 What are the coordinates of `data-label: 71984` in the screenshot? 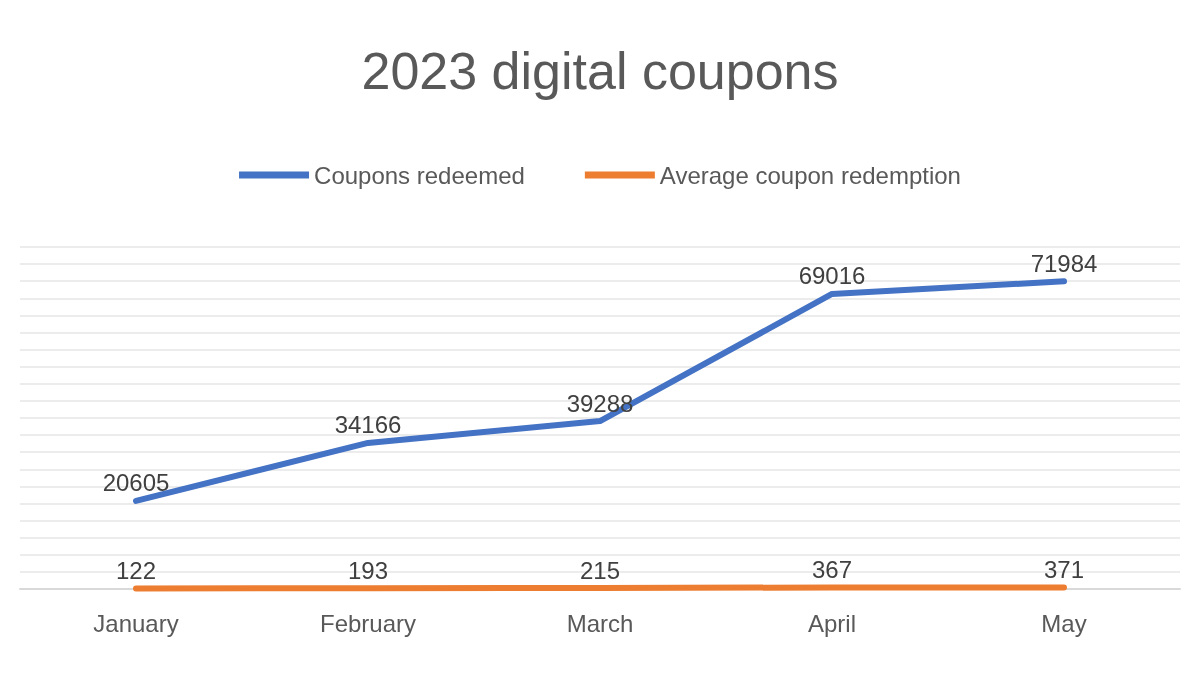 It's located at (1064, 263).